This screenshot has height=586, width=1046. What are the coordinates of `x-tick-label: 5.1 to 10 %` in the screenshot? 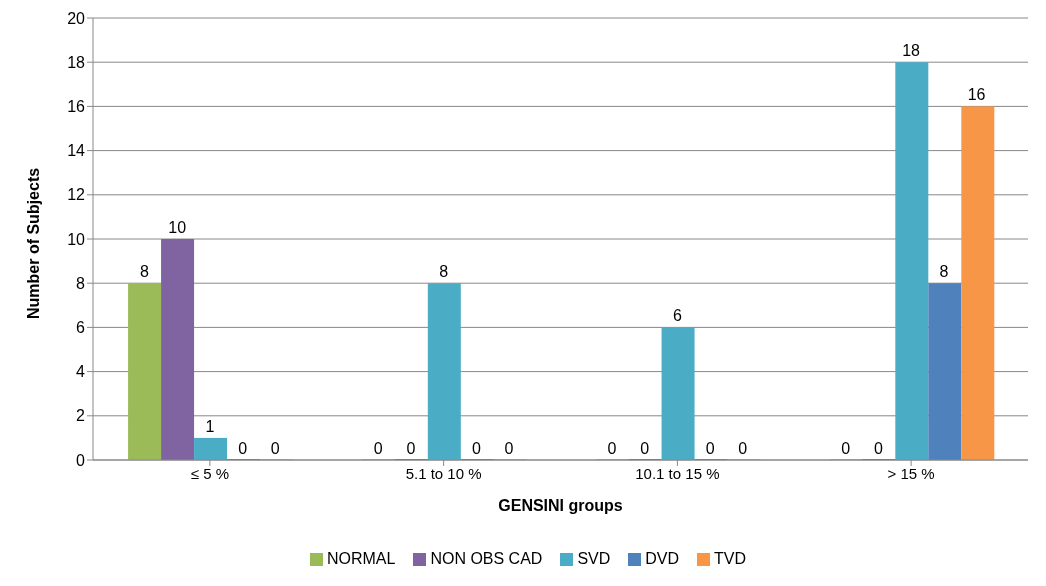 It's located at (443, 473).